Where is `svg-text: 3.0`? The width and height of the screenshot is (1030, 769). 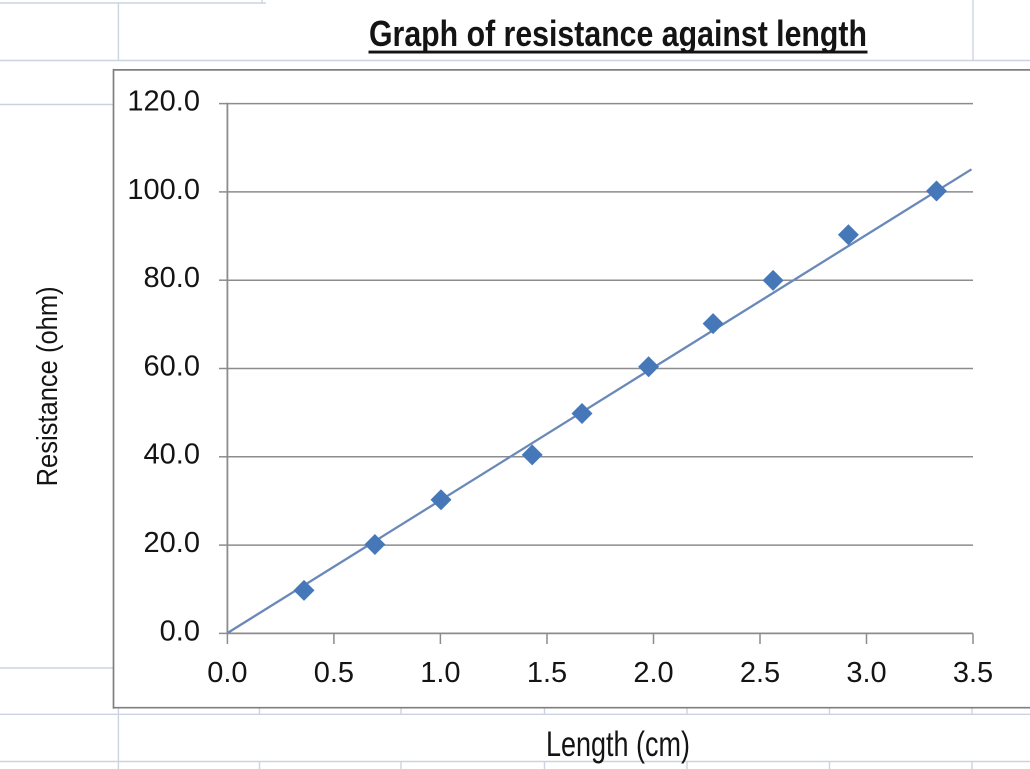
svg-text: 3.0 is located at coordinates (866, 673).